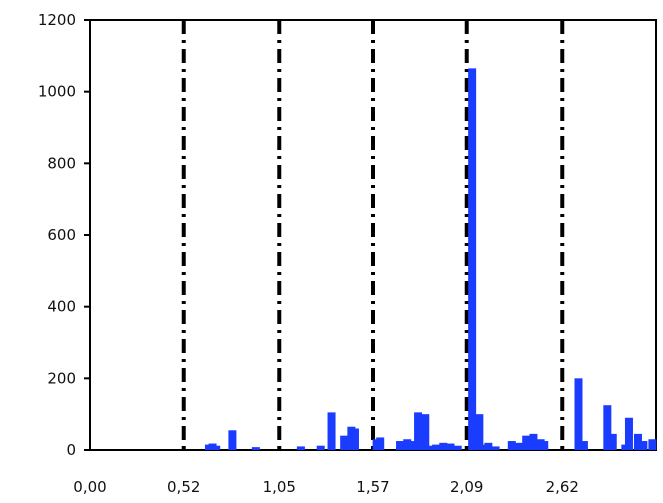  What do you see at coordinates (89, 487) in the screenshot?
I see `x-tick-label-0: 0,00` at bounding box center [89, 487].